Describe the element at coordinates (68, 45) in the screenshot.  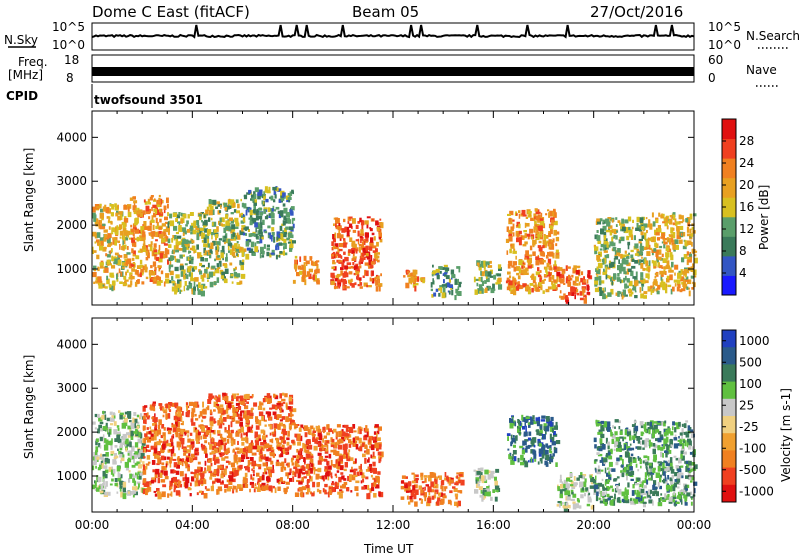
I see `sky-left-bottom-tick: 10^0` at that location.